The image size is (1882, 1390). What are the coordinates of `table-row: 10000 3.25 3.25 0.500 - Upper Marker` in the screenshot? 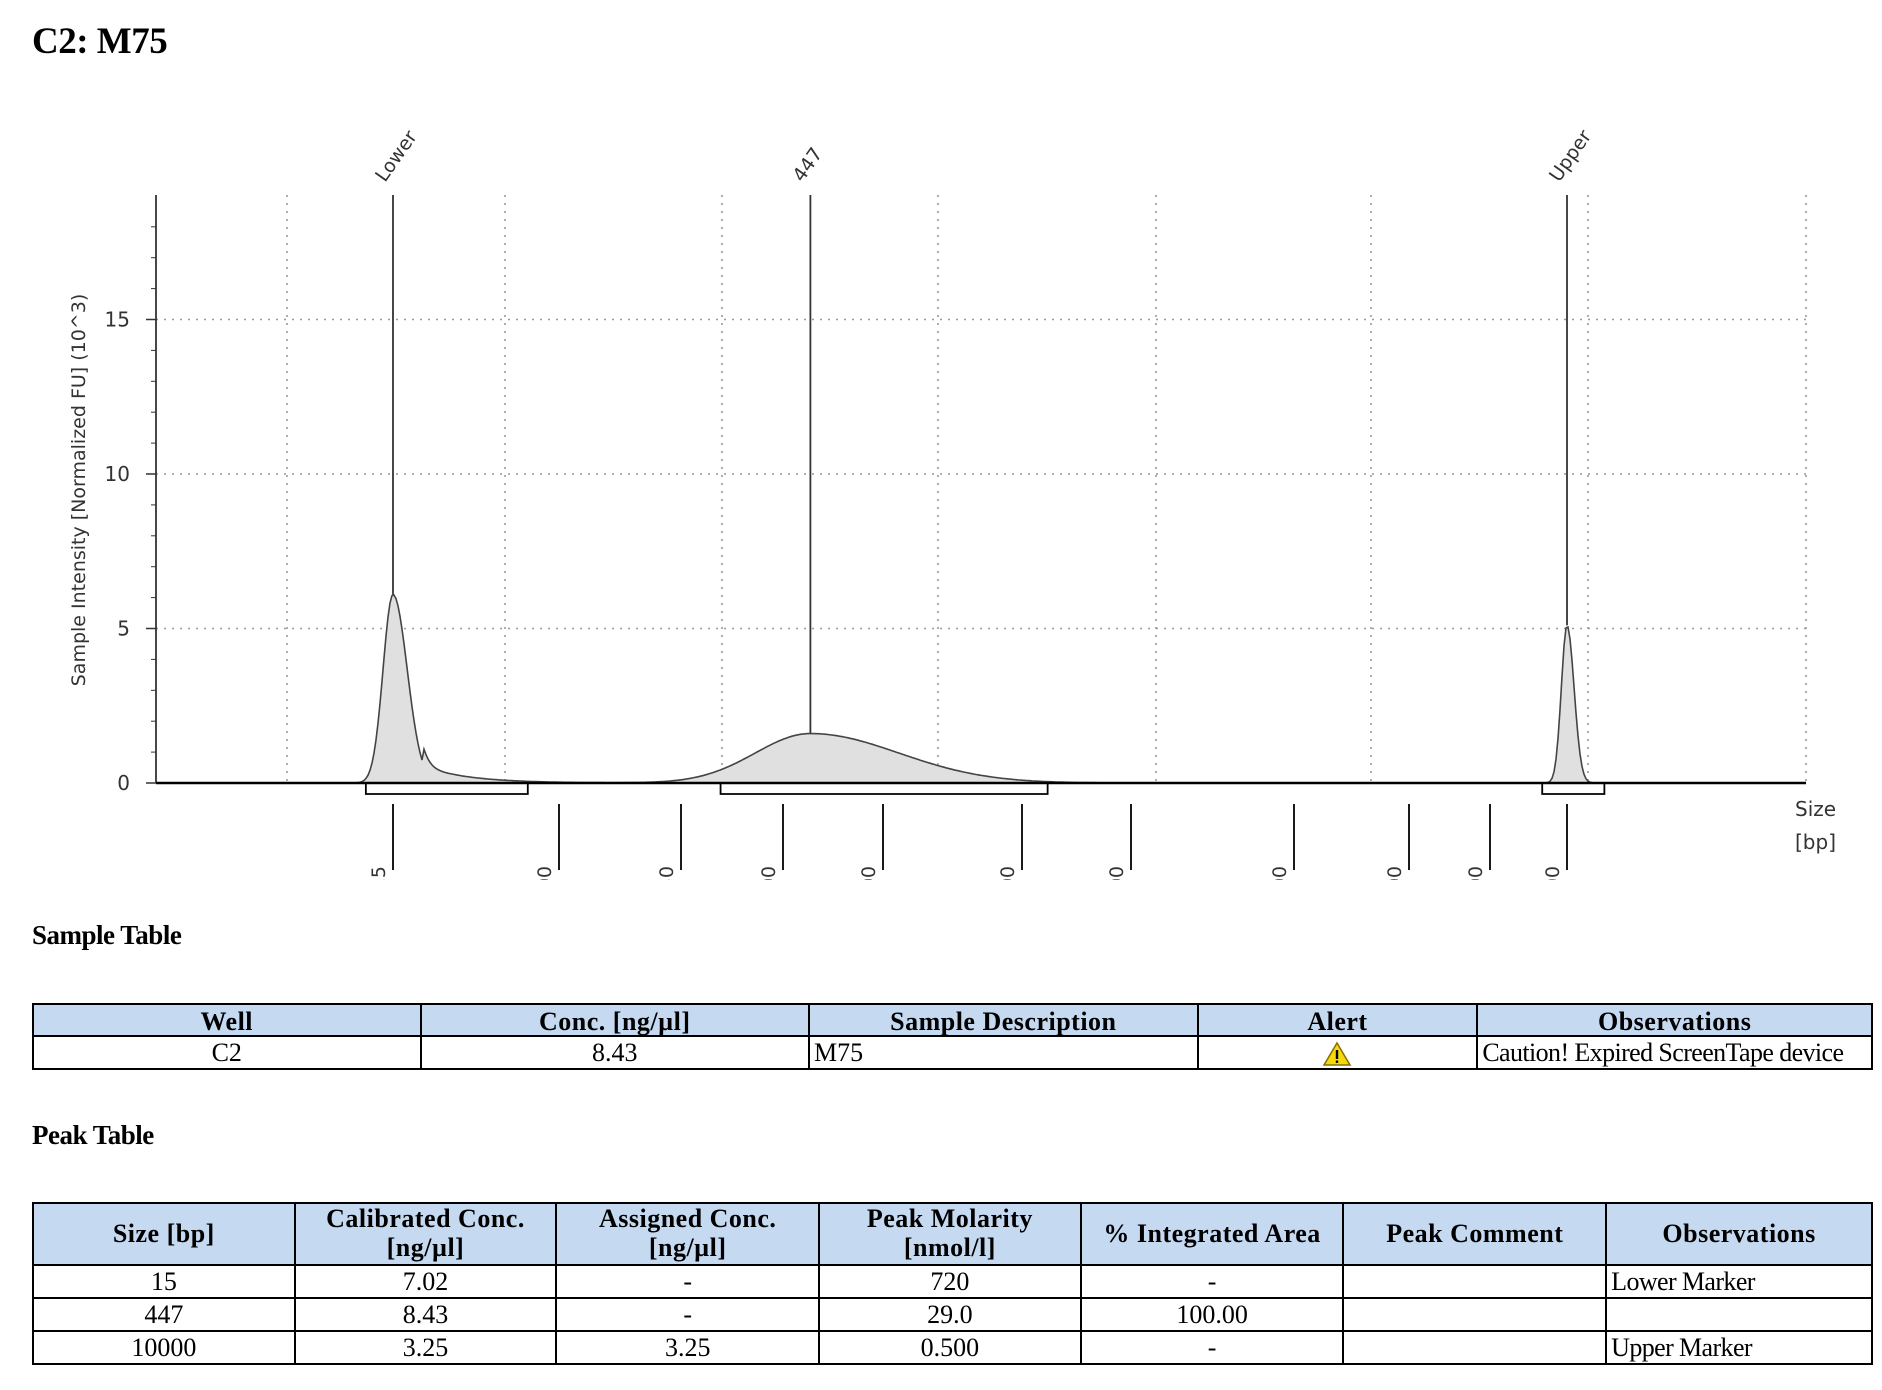 It's located at (952, 1347).